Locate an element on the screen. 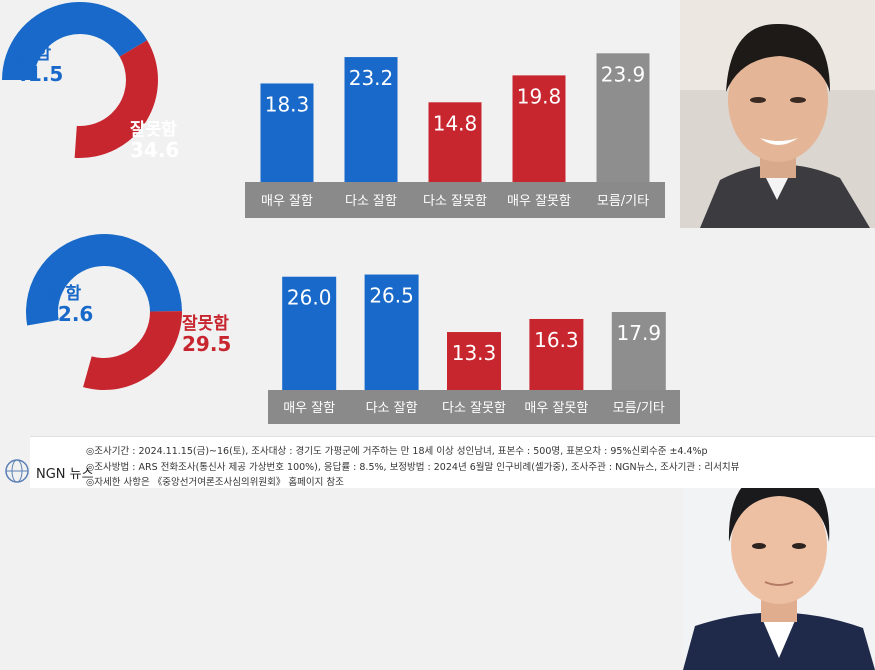 Image resolution: width=875 pixels, height=670 pixels. donut-top-bad-name: 잘못함 is located at coordinates (153, 130).